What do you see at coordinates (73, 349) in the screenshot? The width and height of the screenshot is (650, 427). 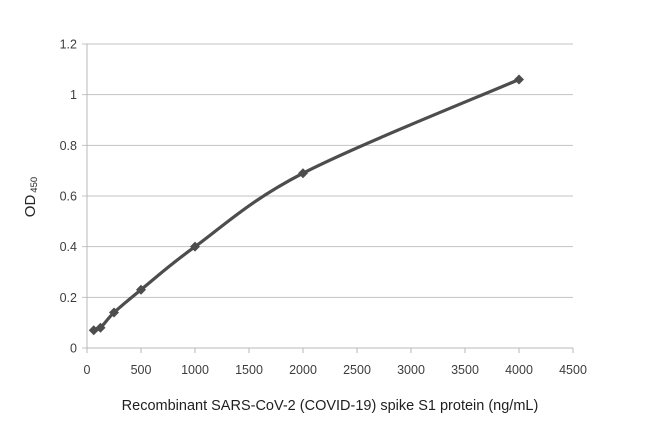 I see `y-tick-label: 0` at bounding box center [73, 349].